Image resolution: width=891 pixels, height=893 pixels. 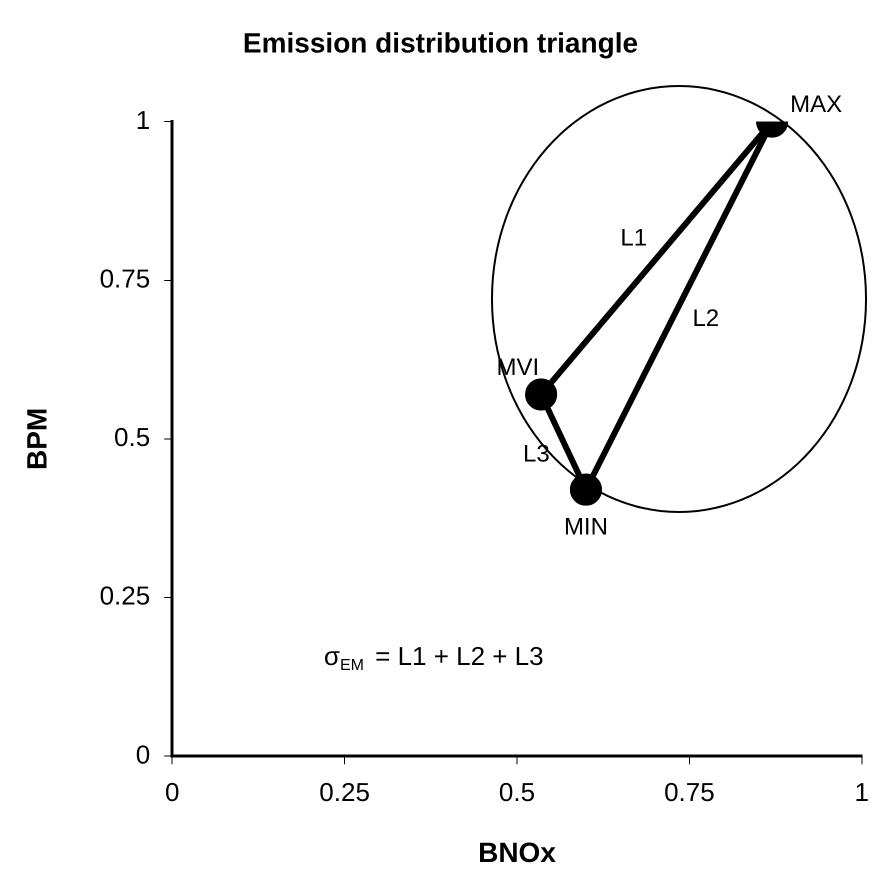 What do you see at coordinates (125, 278) in the screenshot?
I see `y-tick-label: 0.75` at bounding box center [125, 278].